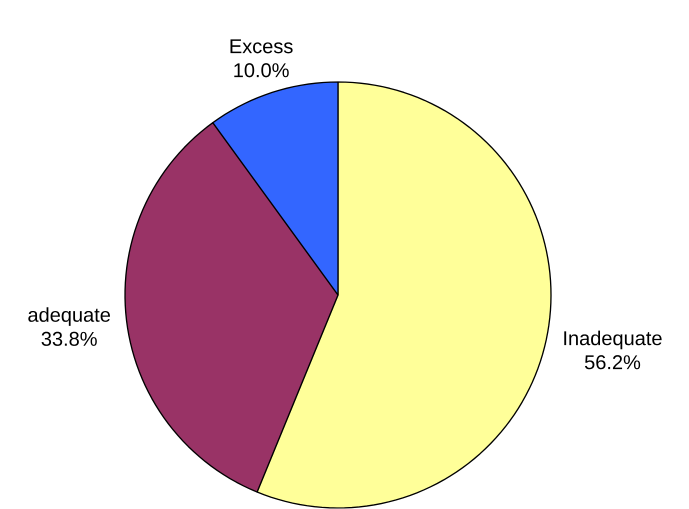  Describe the element at coordinates (69, 339) in the screenshot. I see `data-label: 33.8%` at that location.